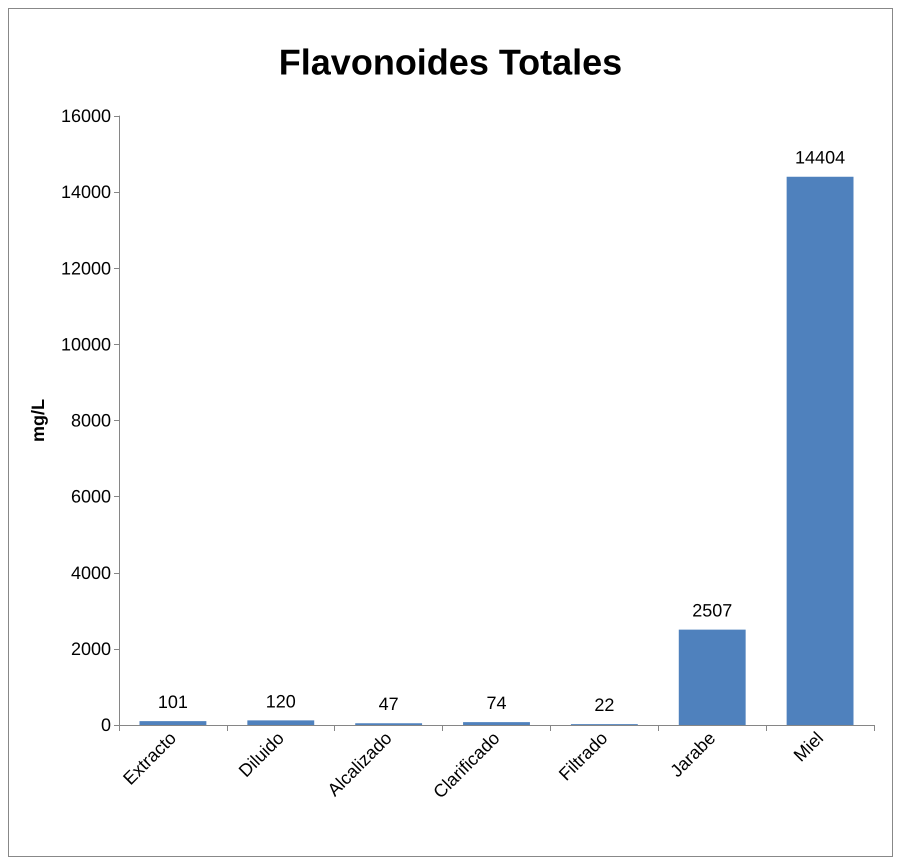 This screenshot has height=865, width=901. I want to click on y-tick-label: 12000, so click(85, 268).